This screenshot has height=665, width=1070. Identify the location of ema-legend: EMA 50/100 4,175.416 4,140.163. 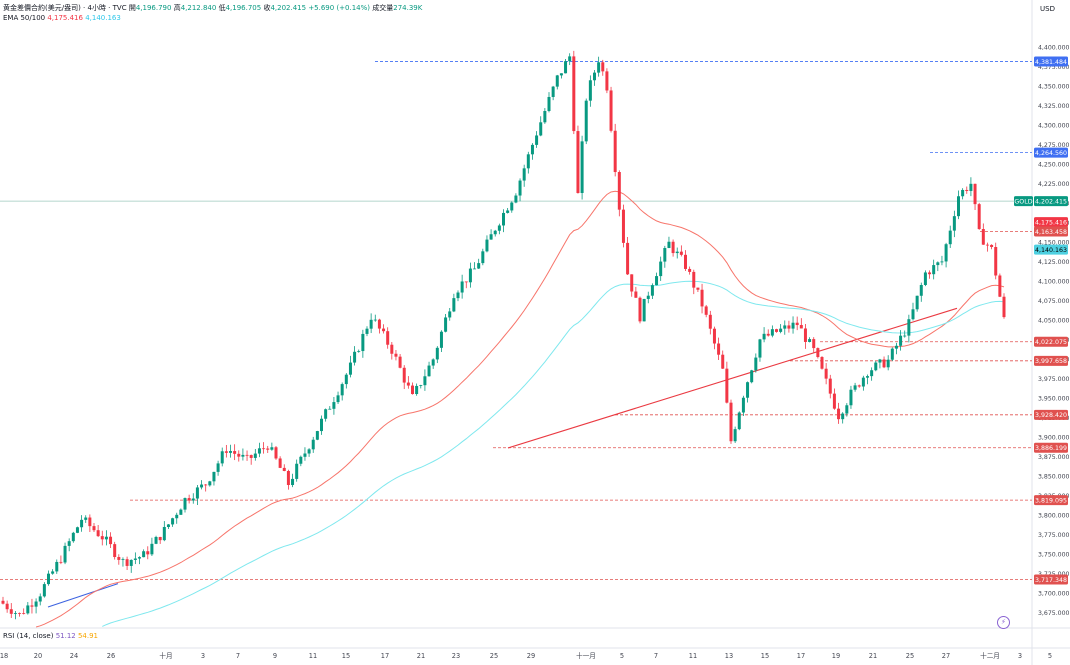
(62, 18).